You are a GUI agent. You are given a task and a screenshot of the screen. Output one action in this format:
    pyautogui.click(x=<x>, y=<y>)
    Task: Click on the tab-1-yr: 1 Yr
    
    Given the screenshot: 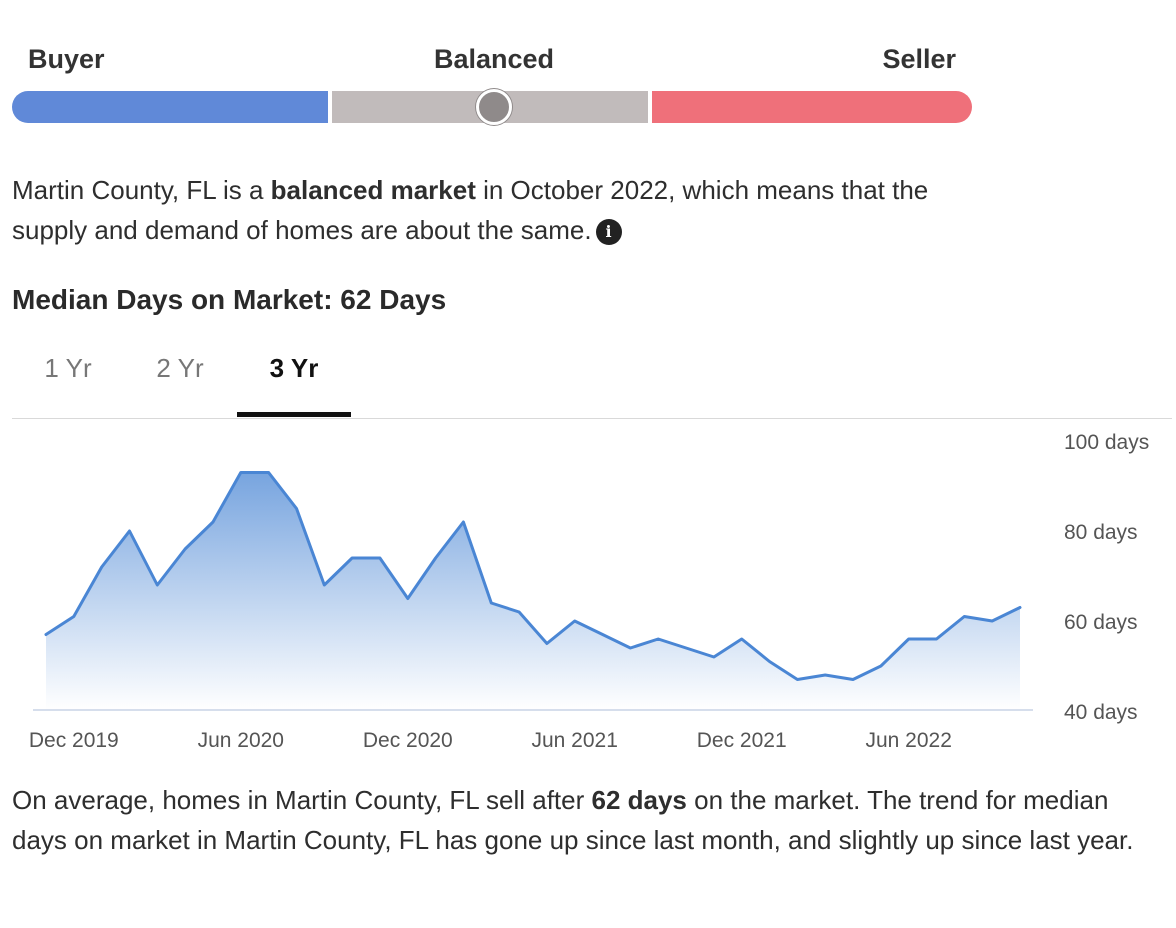 What is the action you would take?
    pyautogui.click(x=68, y=368)
    